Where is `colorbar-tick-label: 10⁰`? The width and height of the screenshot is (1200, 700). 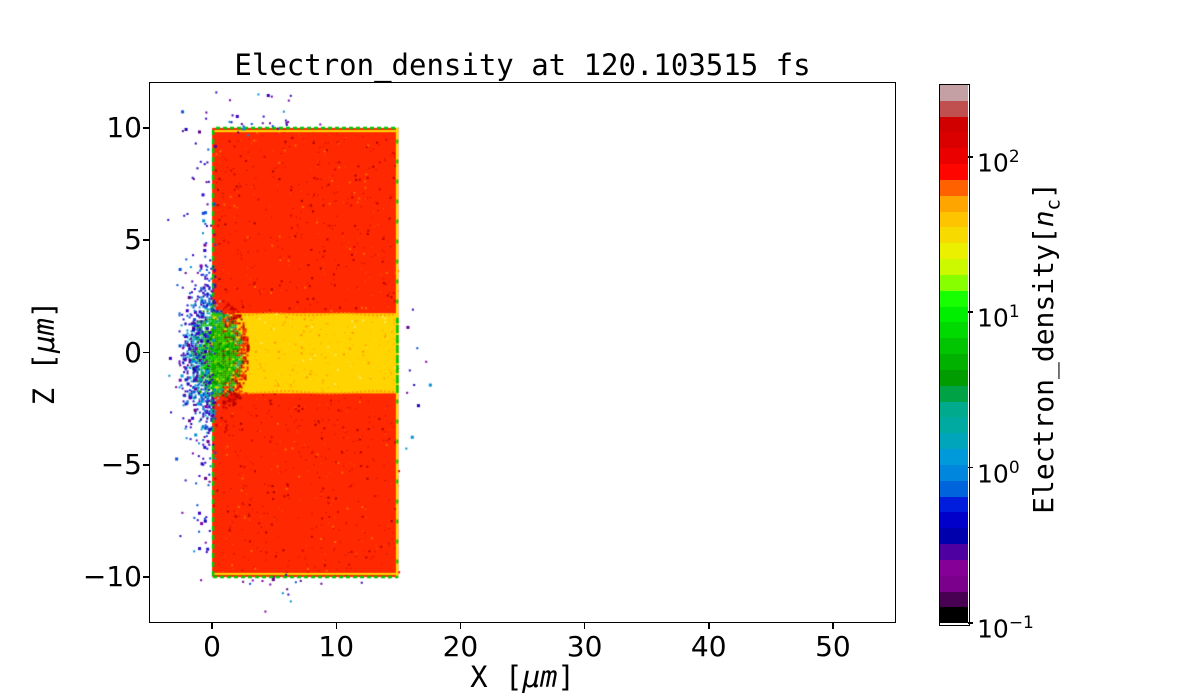 colorbar-tick-label: 10⁰ is located at coordinates (998, 470).